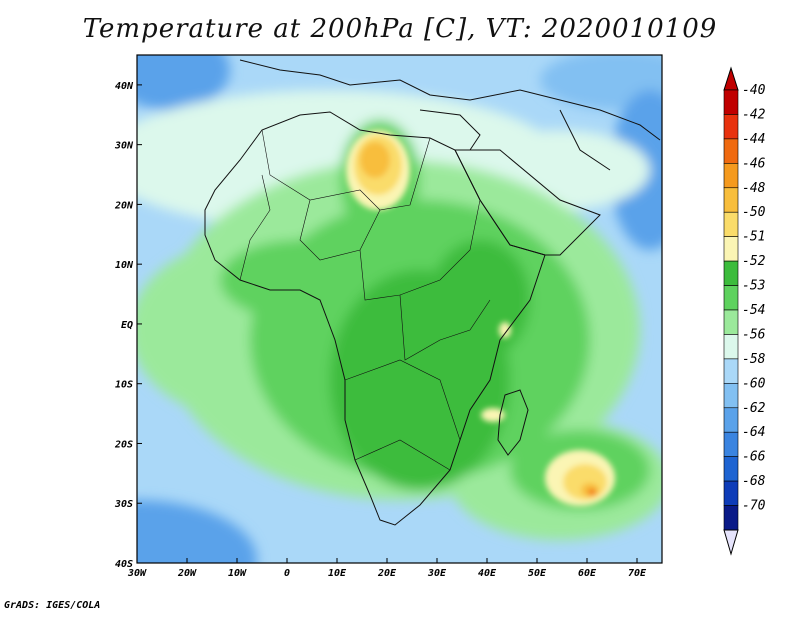 This screenshot has height=618, width=800. What do you see at coordinates (754, 114) in the screenshot?
I see `colorbar-label: -42` at bounding box center [754, 114].